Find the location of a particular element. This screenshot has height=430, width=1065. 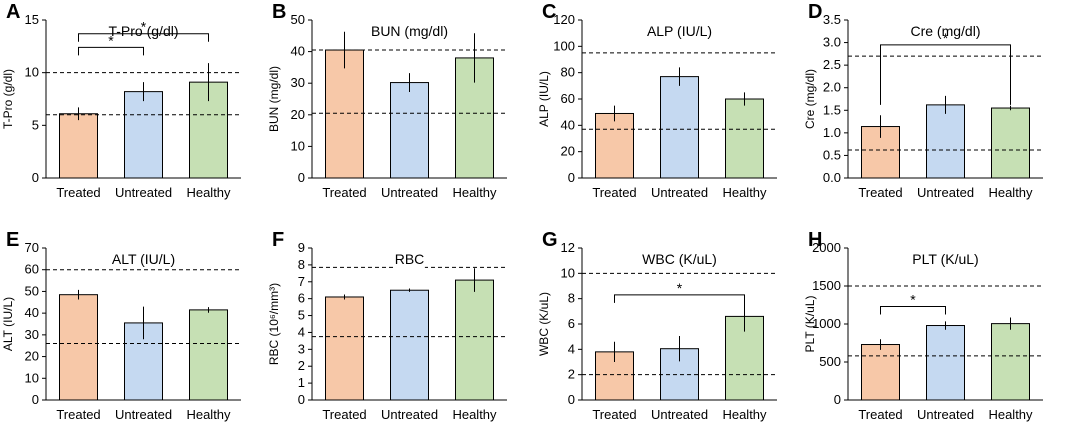

title-backdrop-f is located at coordinates (409, 259).